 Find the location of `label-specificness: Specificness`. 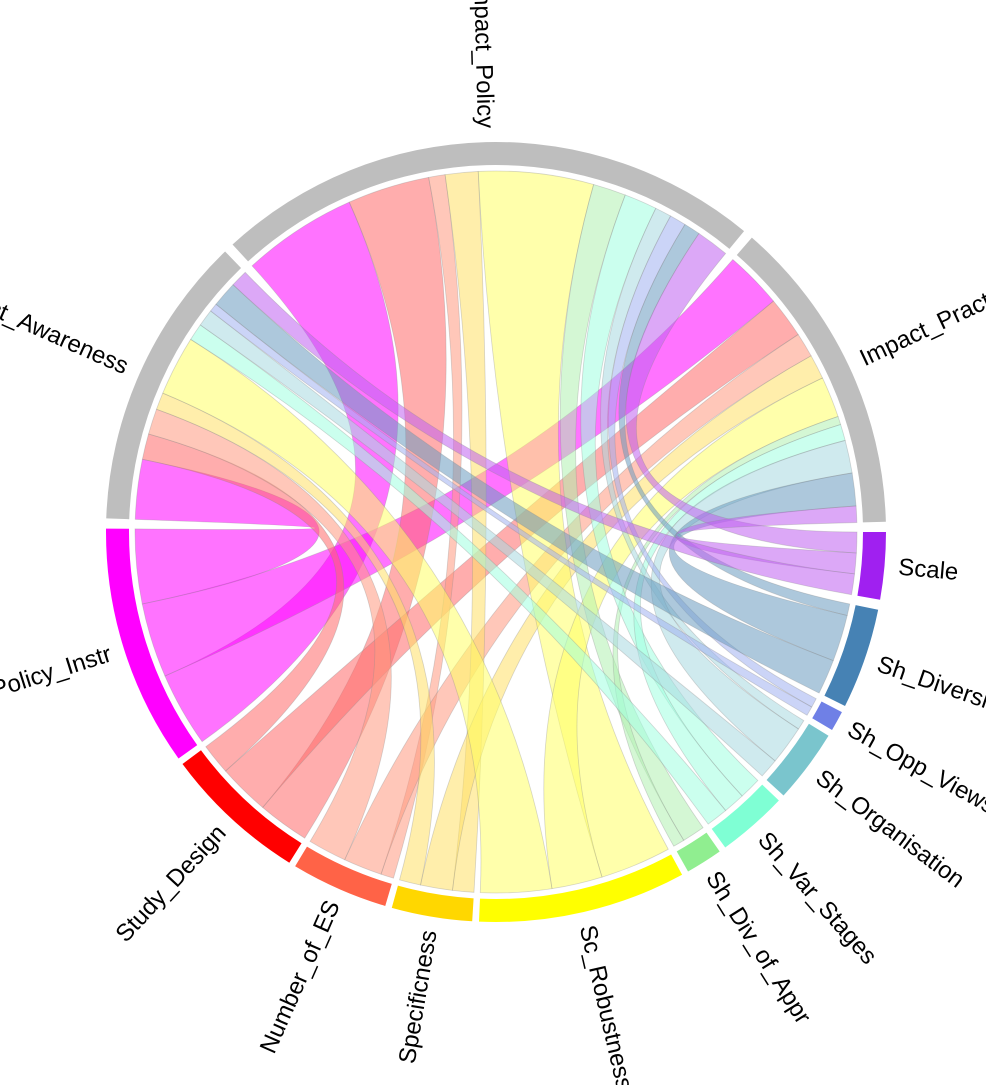

label-specificness: Specificness is located at coordinates (418, 996).